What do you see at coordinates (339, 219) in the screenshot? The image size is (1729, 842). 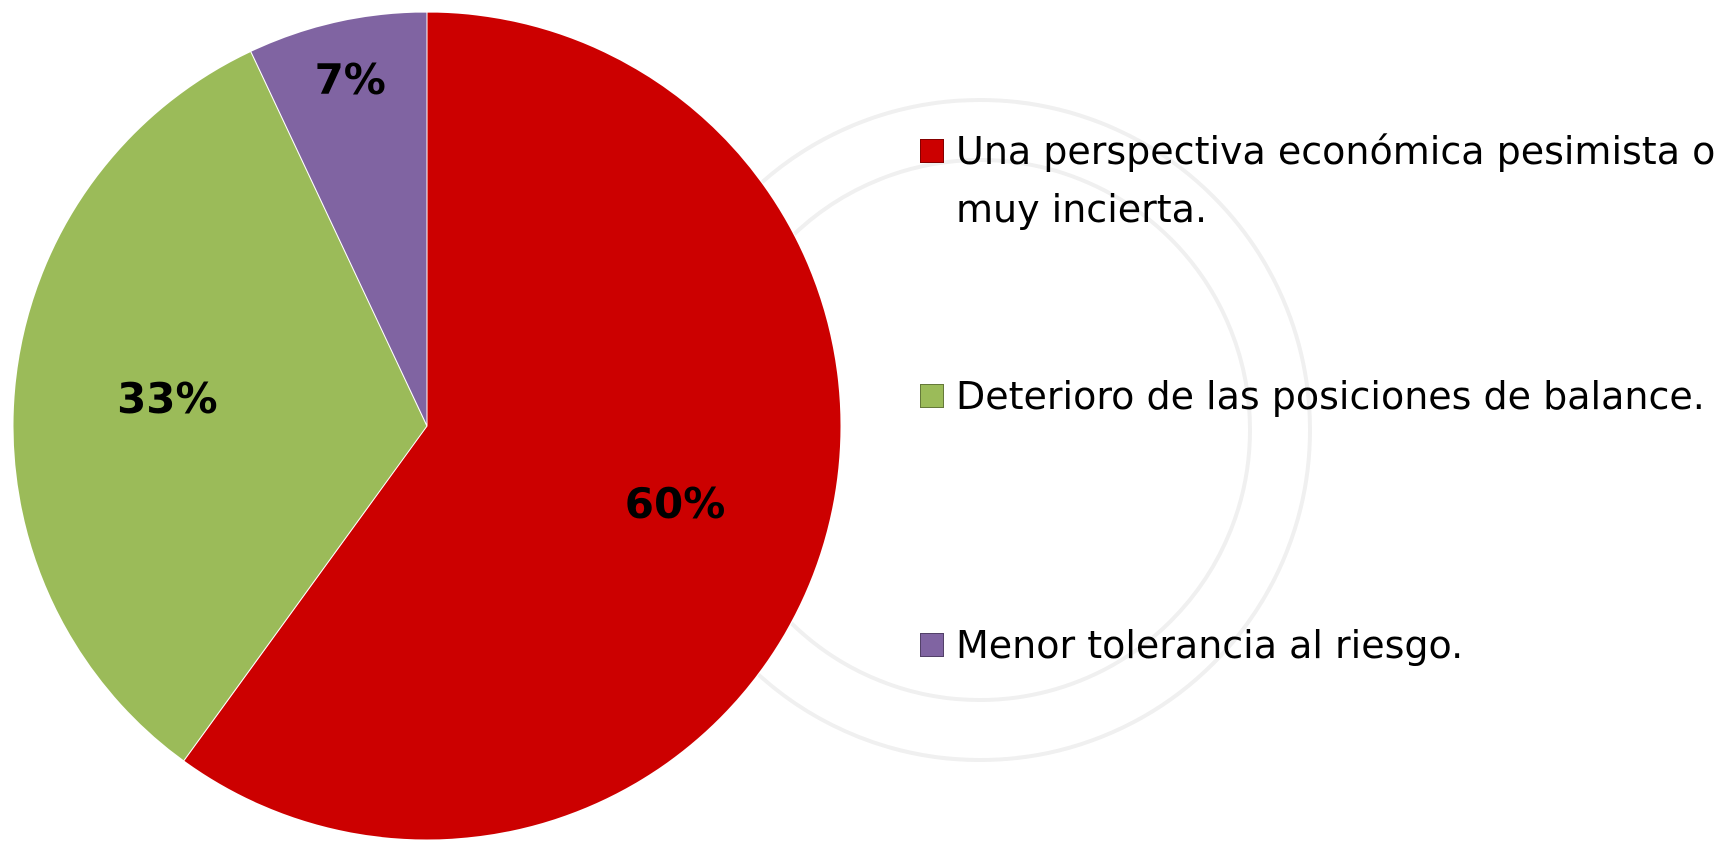 I see `pie-slice` at bounding box center [339, 219].